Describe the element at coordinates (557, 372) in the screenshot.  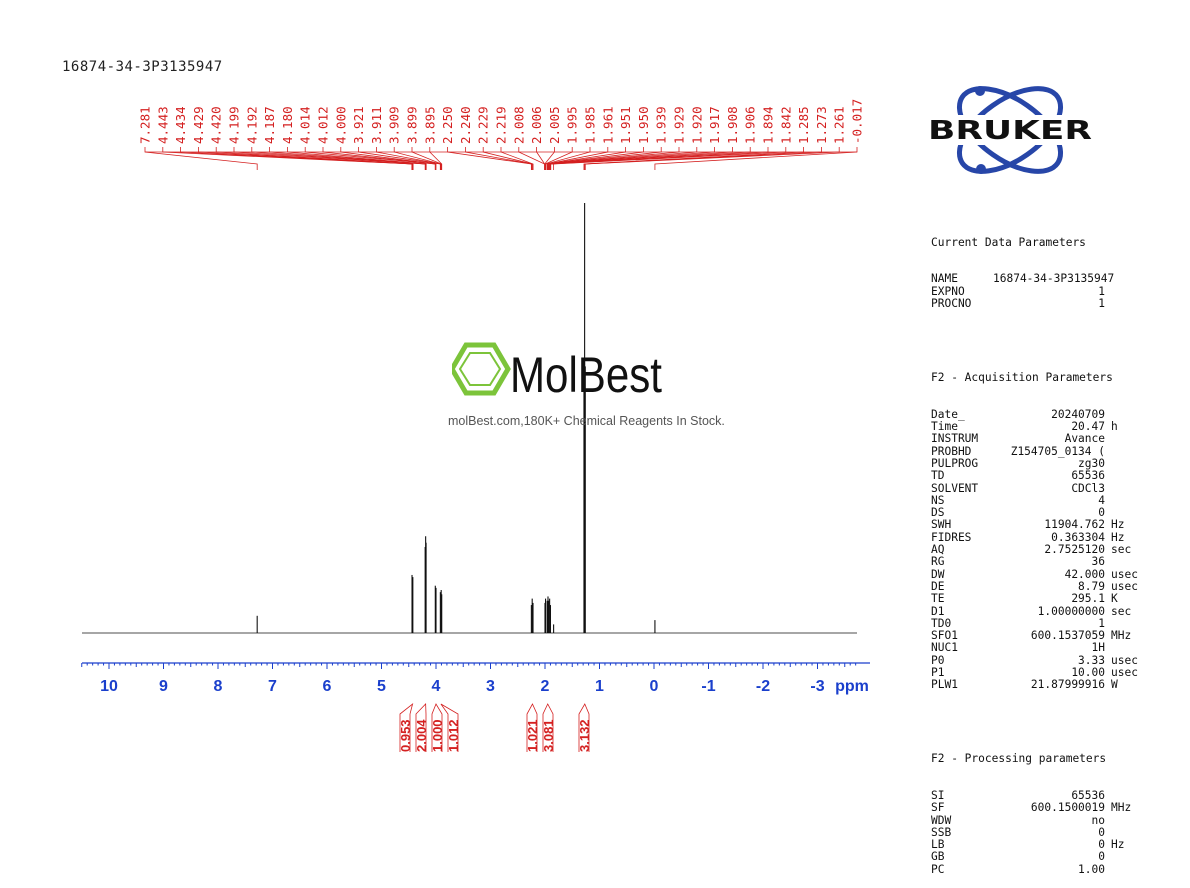
I see `molbest-watermark-logo: MolBest` at that location.